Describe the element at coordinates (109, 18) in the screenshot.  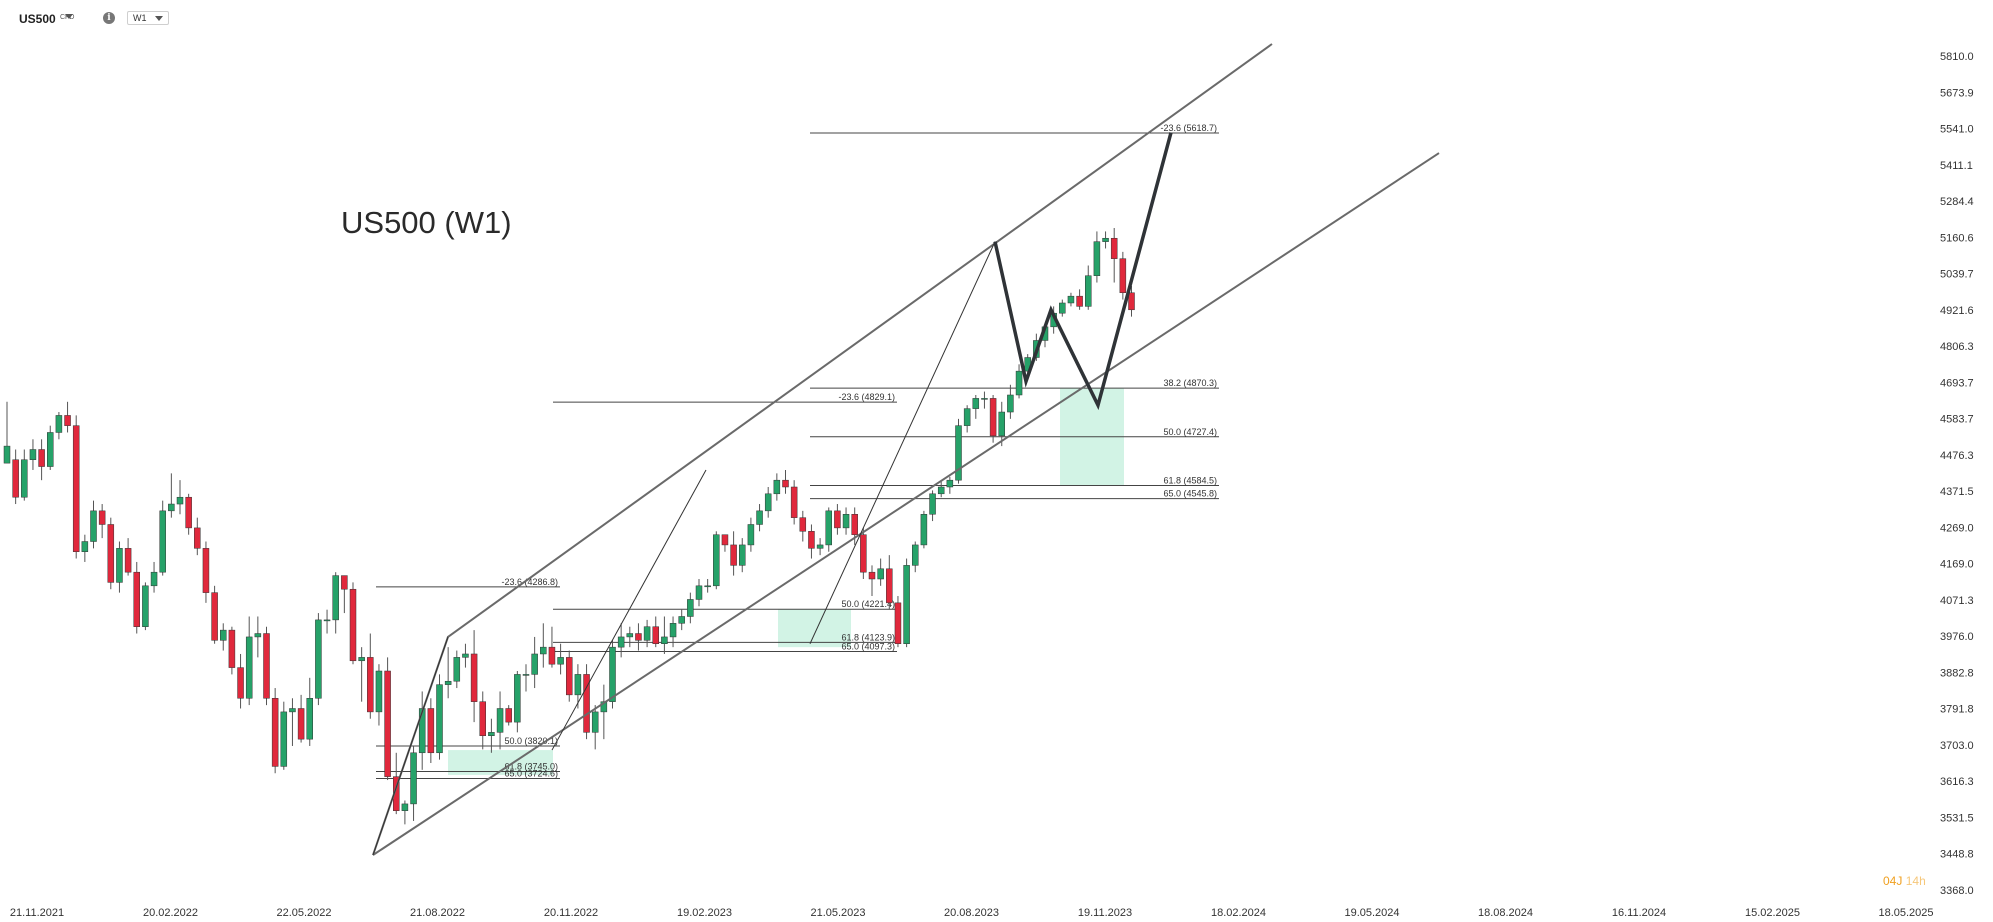
I see `info-icon: i` at that location.